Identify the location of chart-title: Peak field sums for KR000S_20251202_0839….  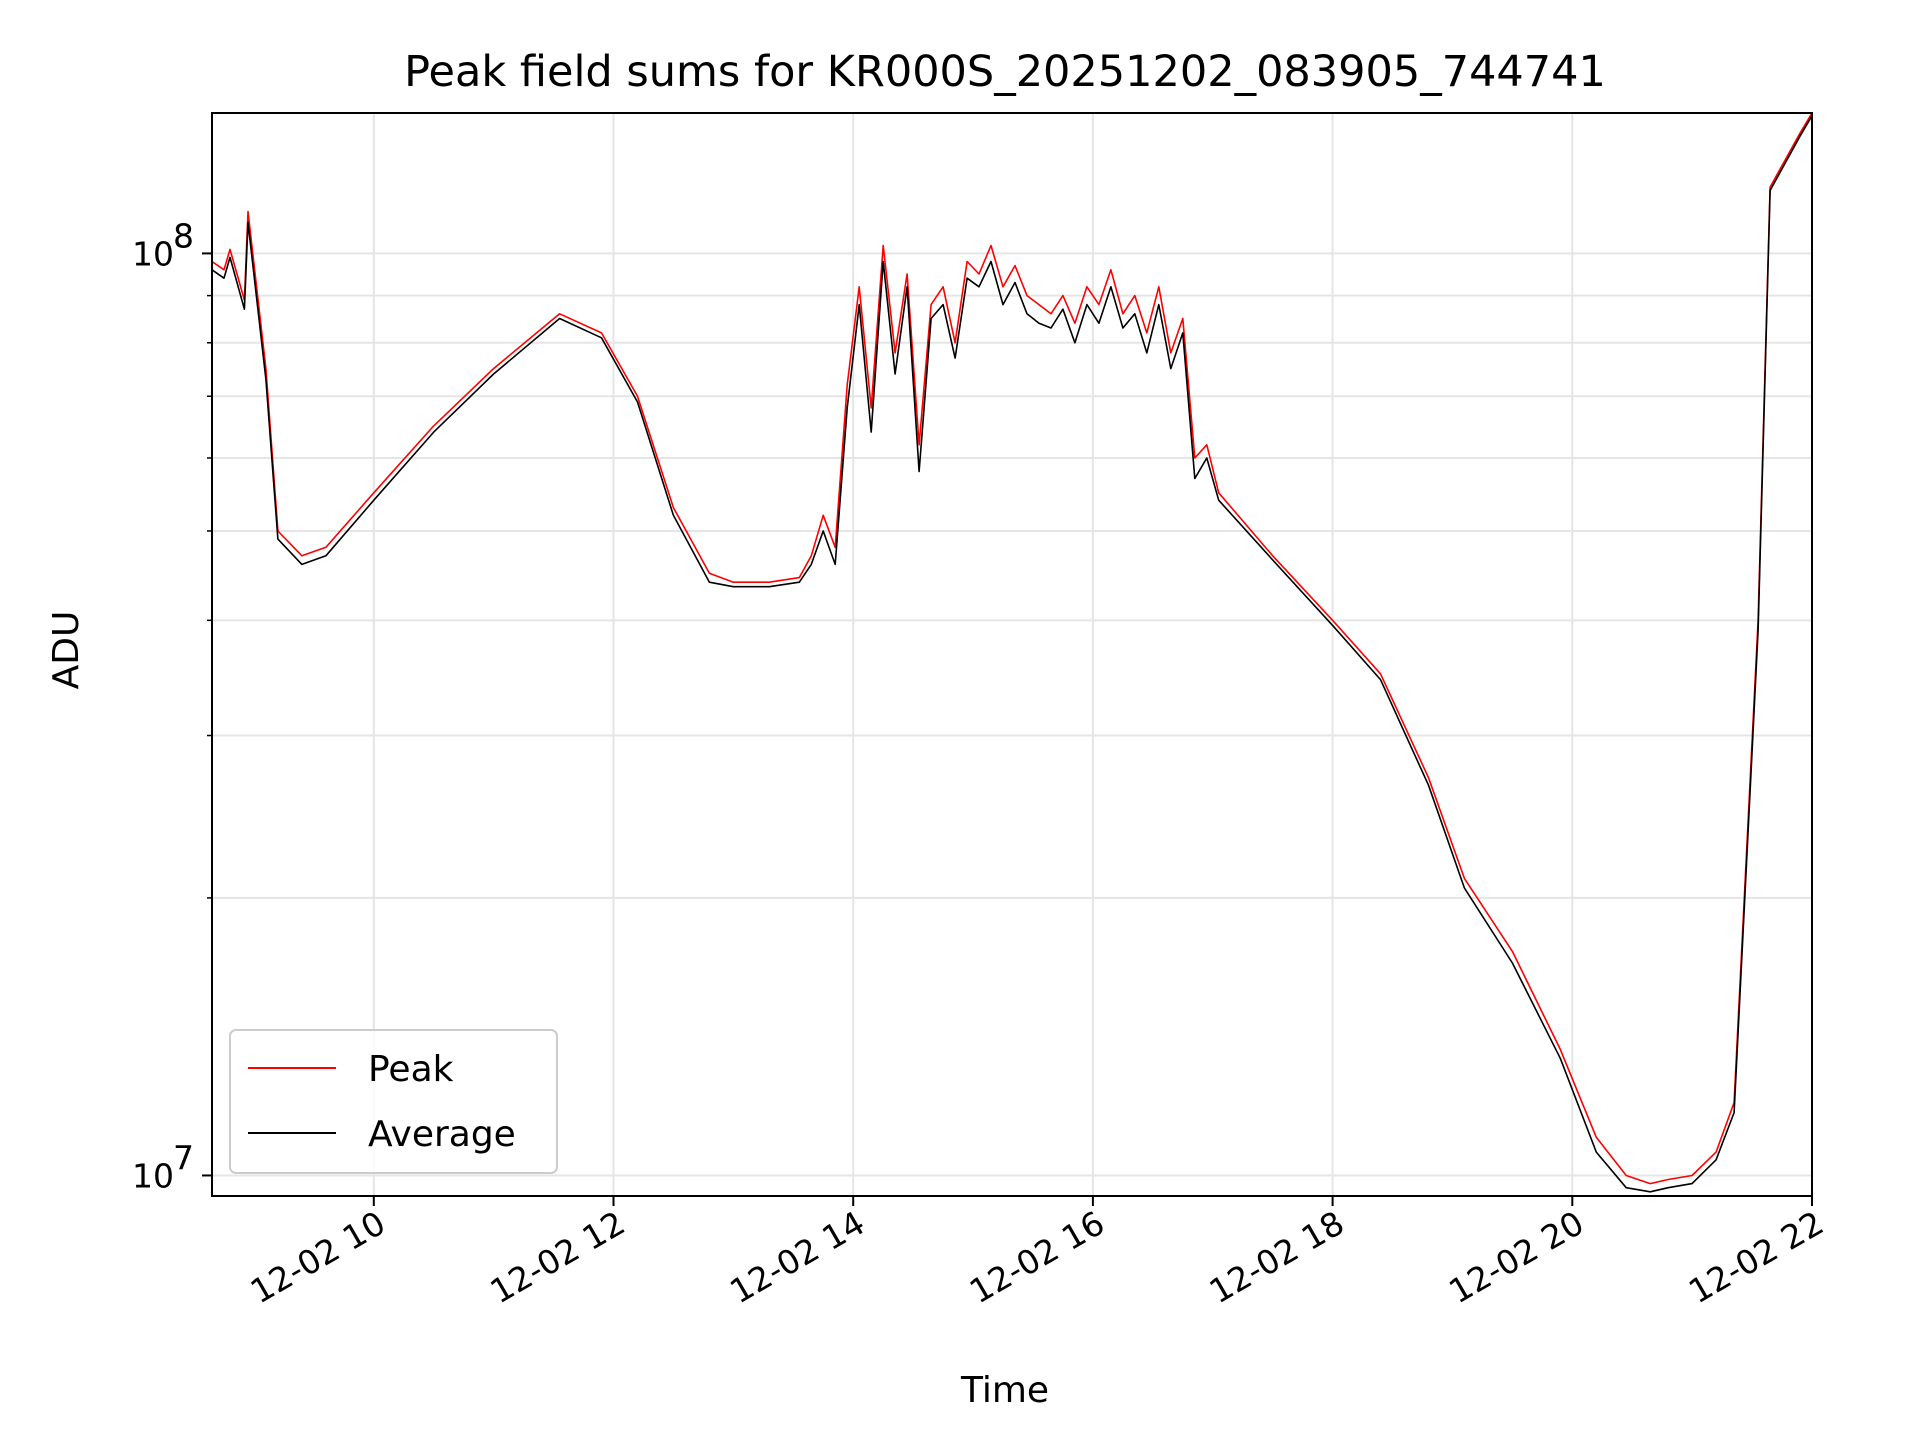
(1005, 72).